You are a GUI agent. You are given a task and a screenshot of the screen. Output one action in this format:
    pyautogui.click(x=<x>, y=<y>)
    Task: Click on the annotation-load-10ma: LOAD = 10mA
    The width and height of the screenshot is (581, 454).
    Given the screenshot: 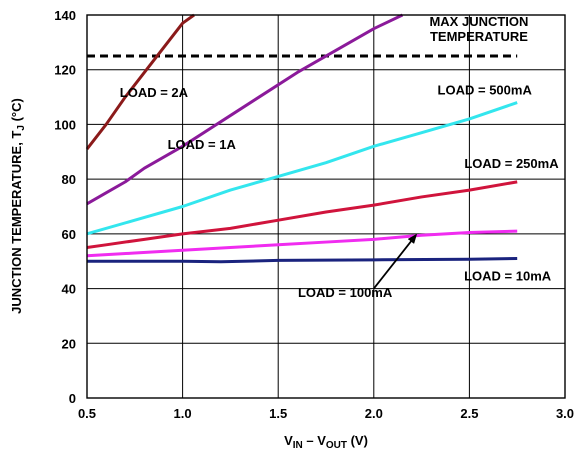 What is the action you would take?
    pyautogui.click(x=508, y=275)
    